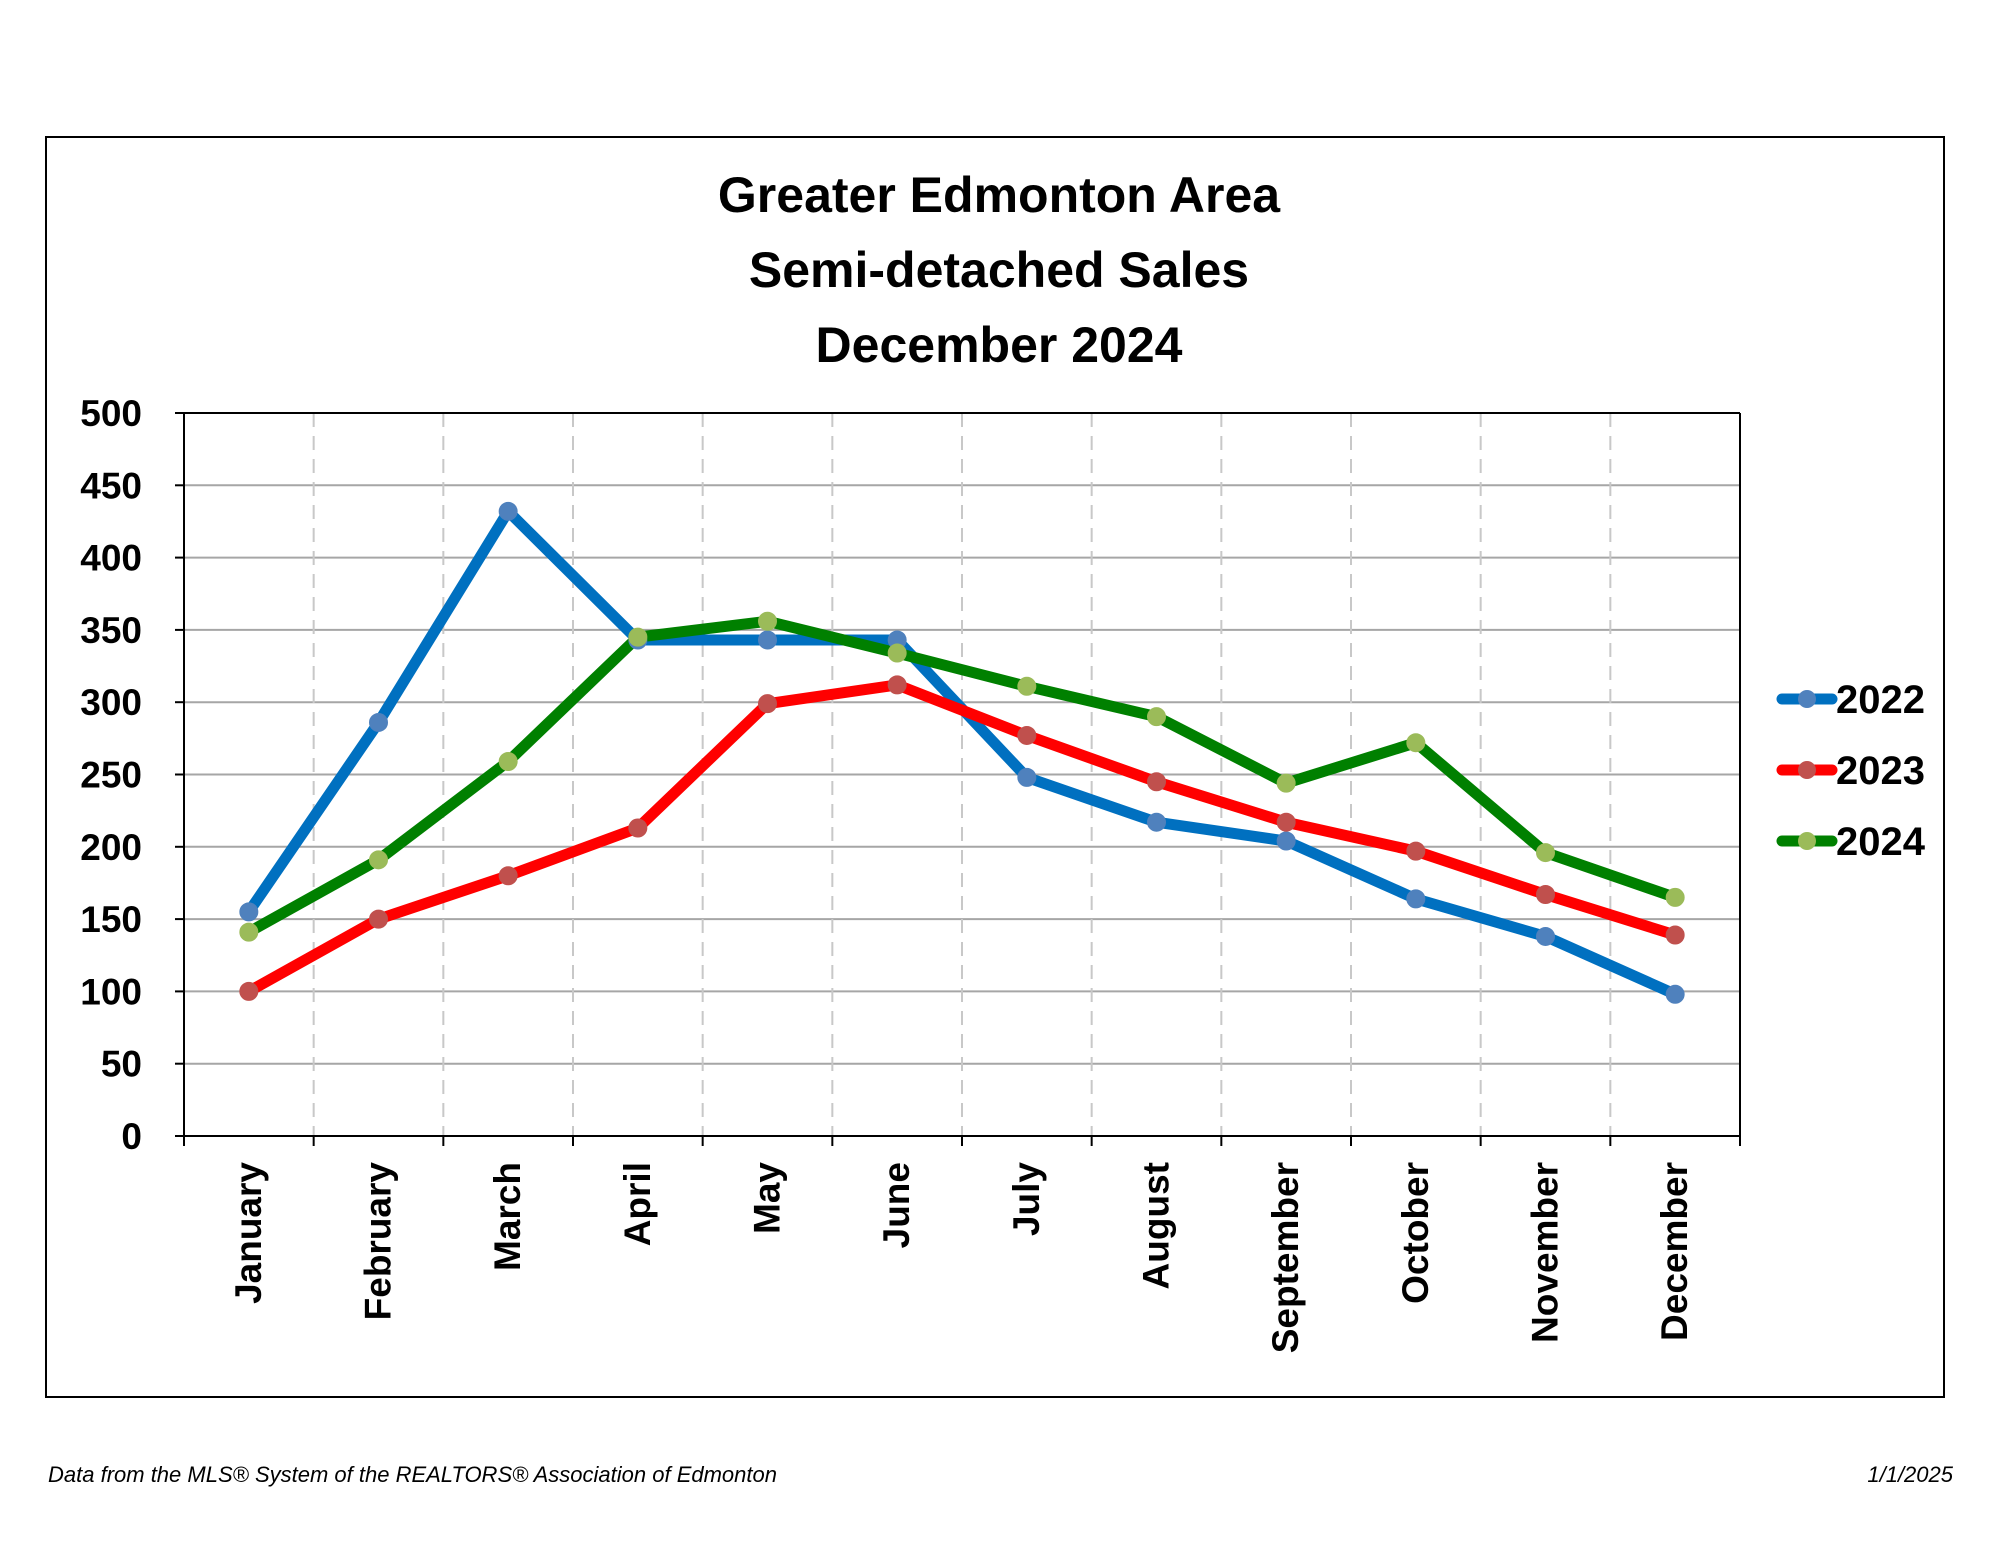  Describe the element at coordinates (767, 1198) in the screenshot. I see `x-tick-label: May` at that location.